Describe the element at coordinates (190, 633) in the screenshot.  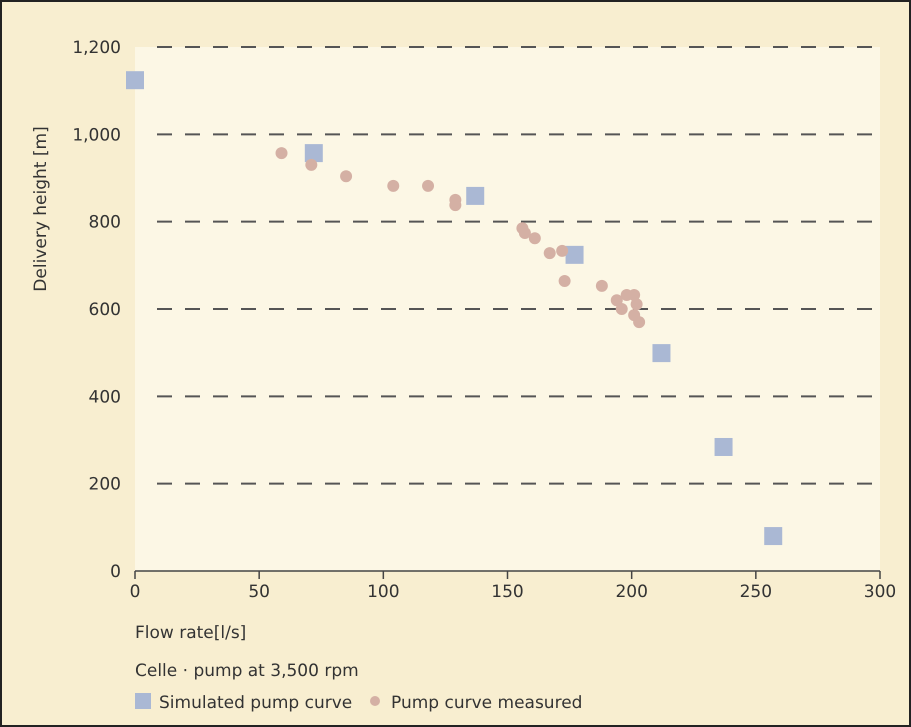
I see `x-axis-title: Flow rate[l/s]` at that location.